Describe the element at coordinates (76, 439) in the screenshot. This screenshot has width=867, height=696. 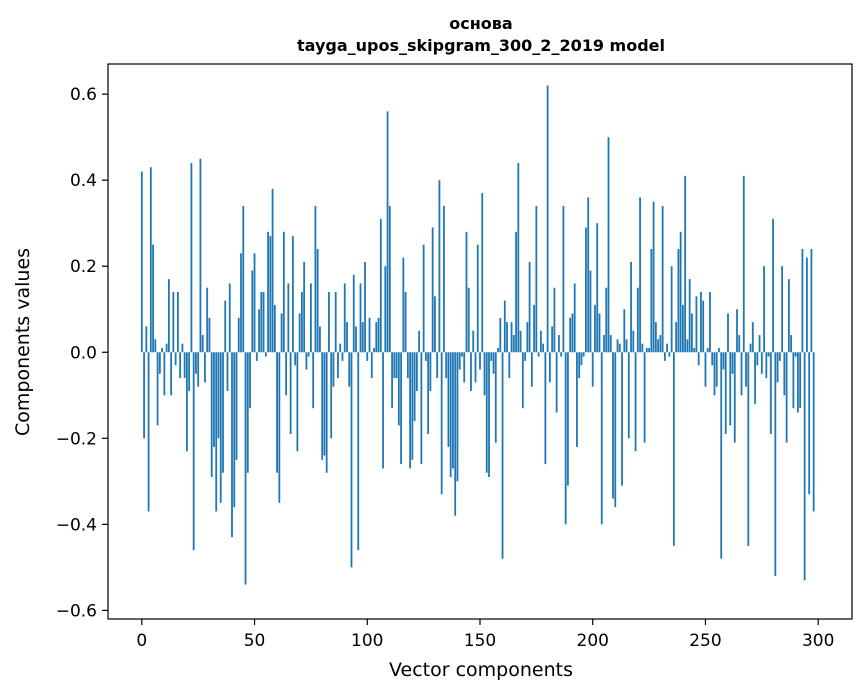
I see `y-tick-label: −0.2` at that location.